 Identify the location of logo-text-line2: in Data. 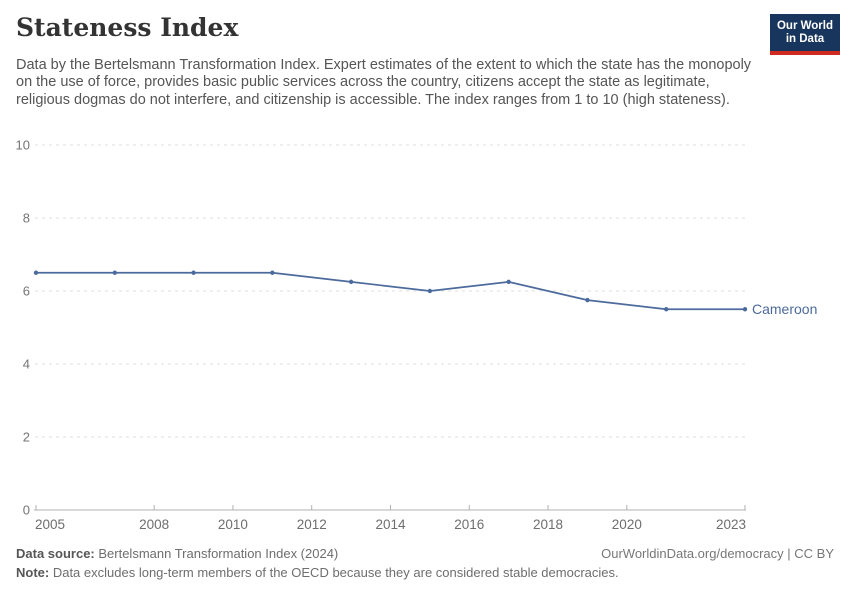
(805, 38).